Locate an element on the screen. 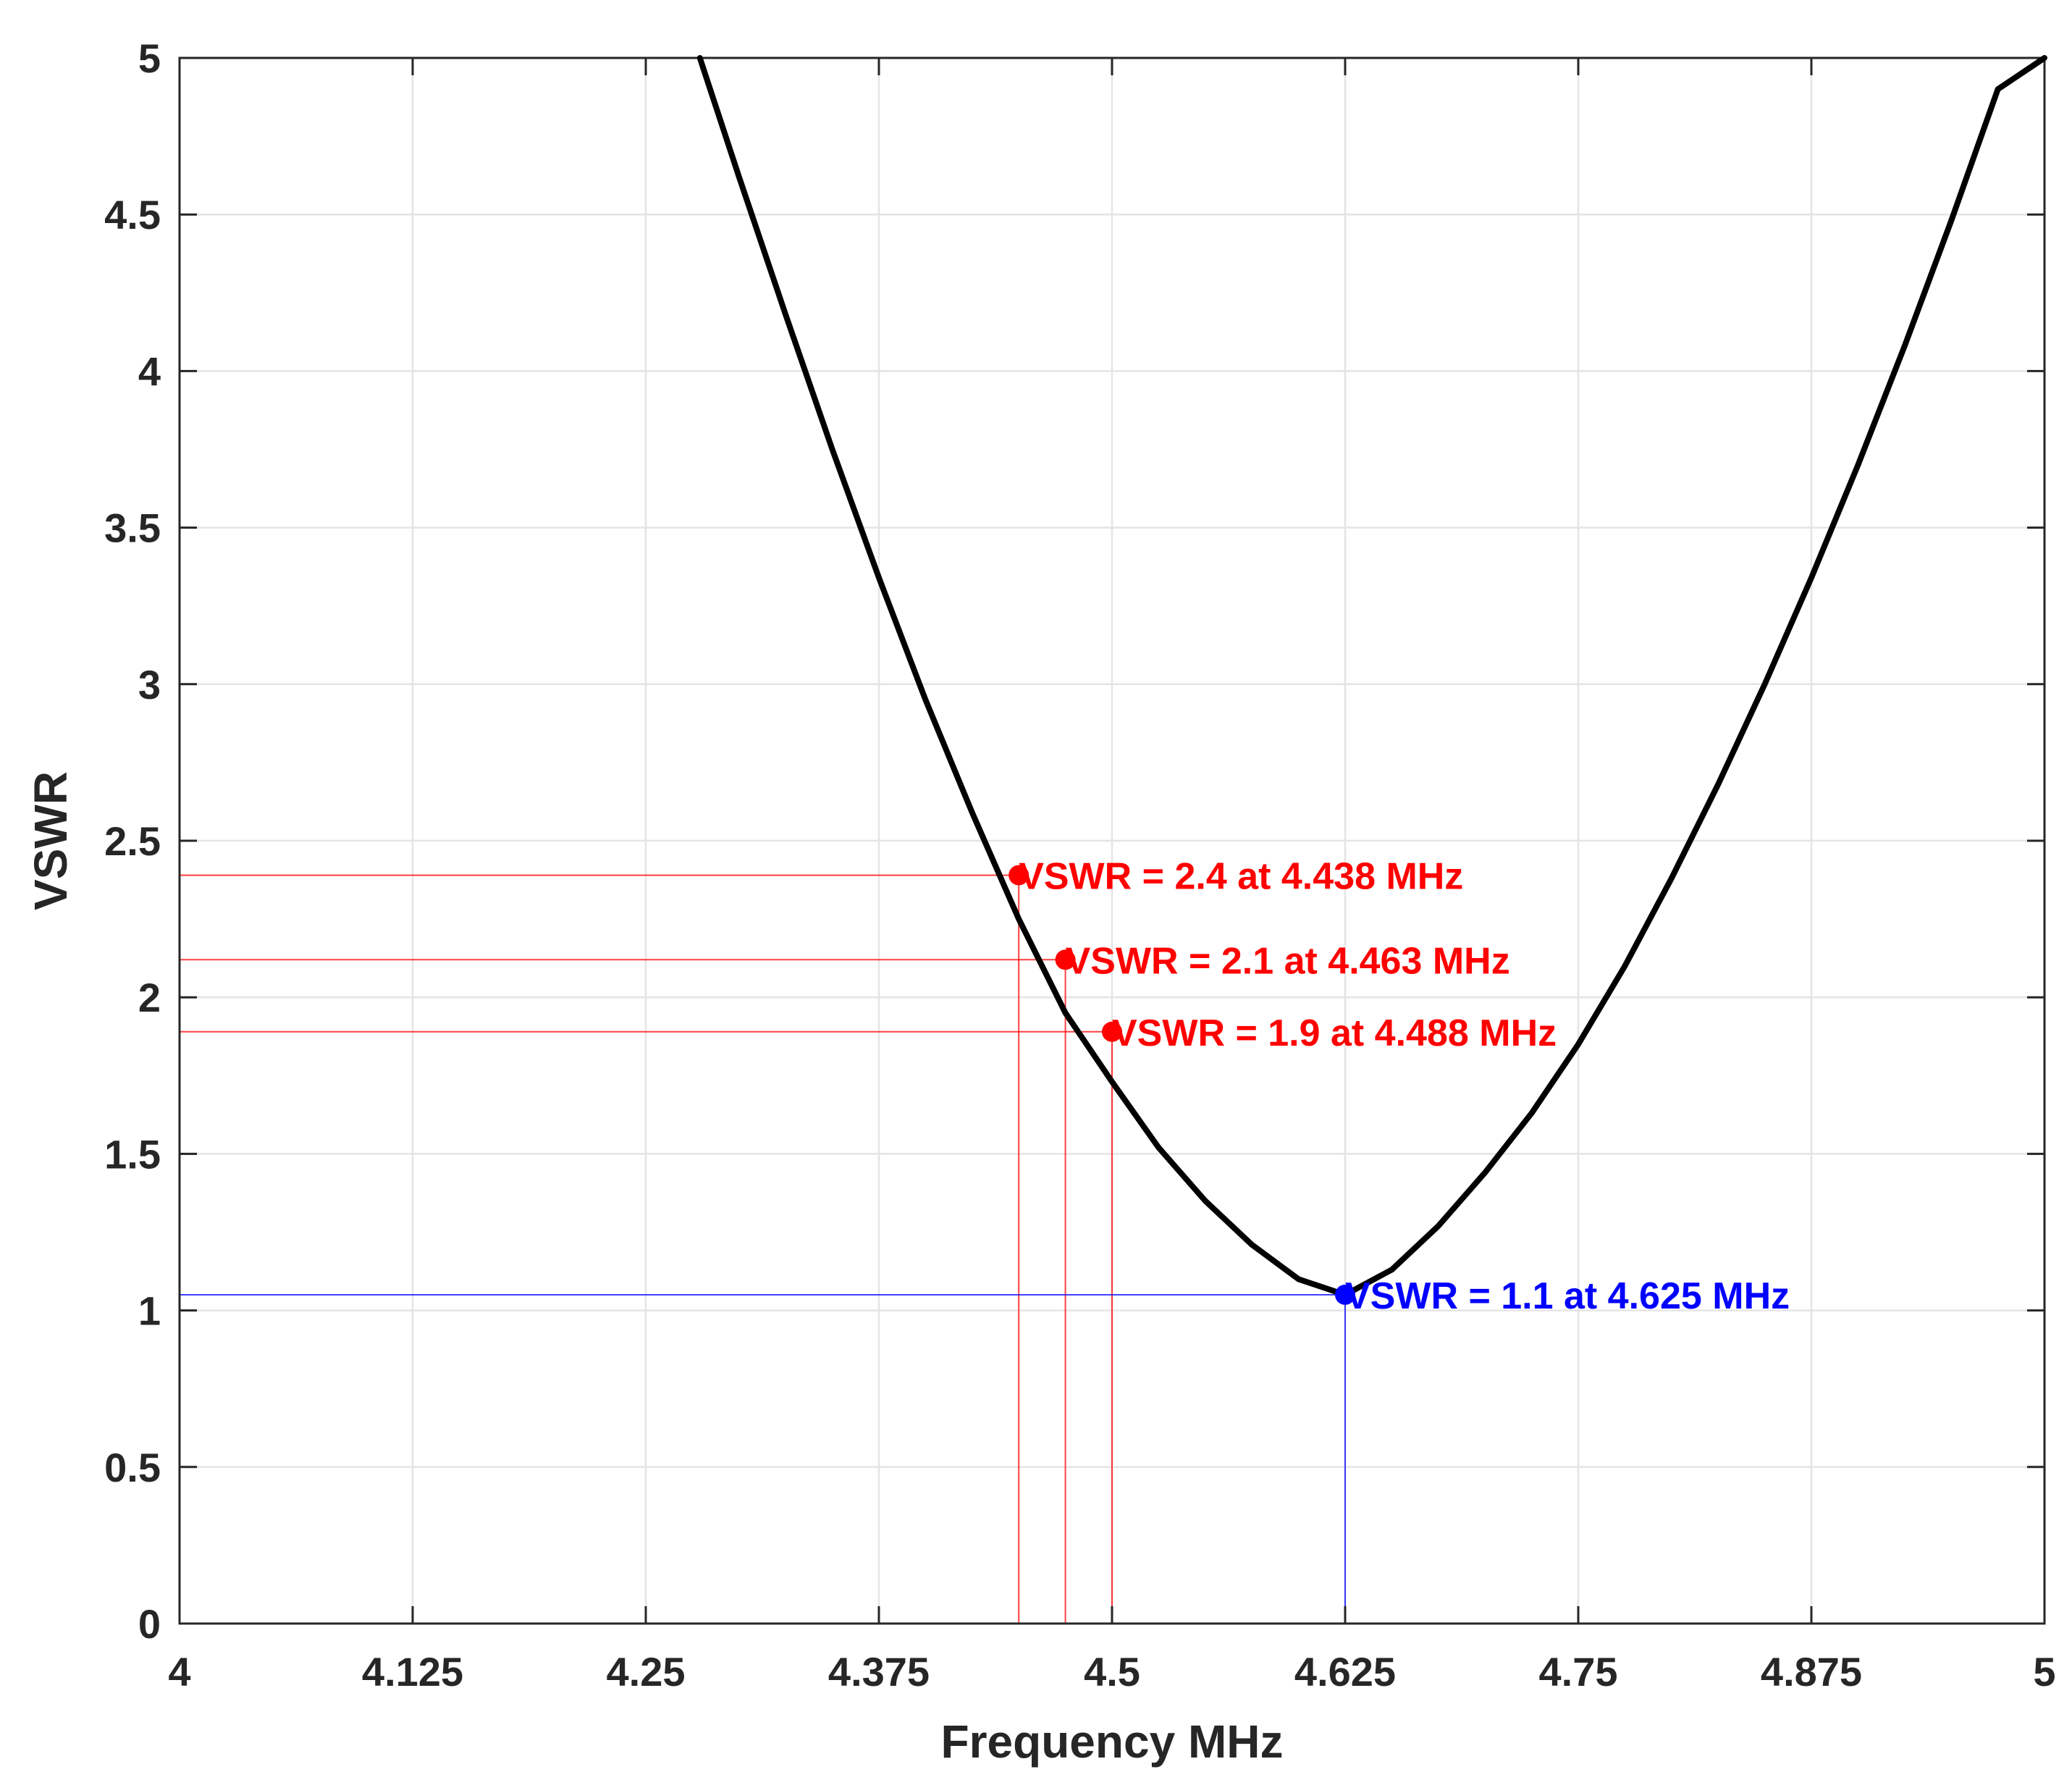 This screenshot has height=1772, width=2072. x-tick-label: 4.125 is located at coordinates (412, 1672).